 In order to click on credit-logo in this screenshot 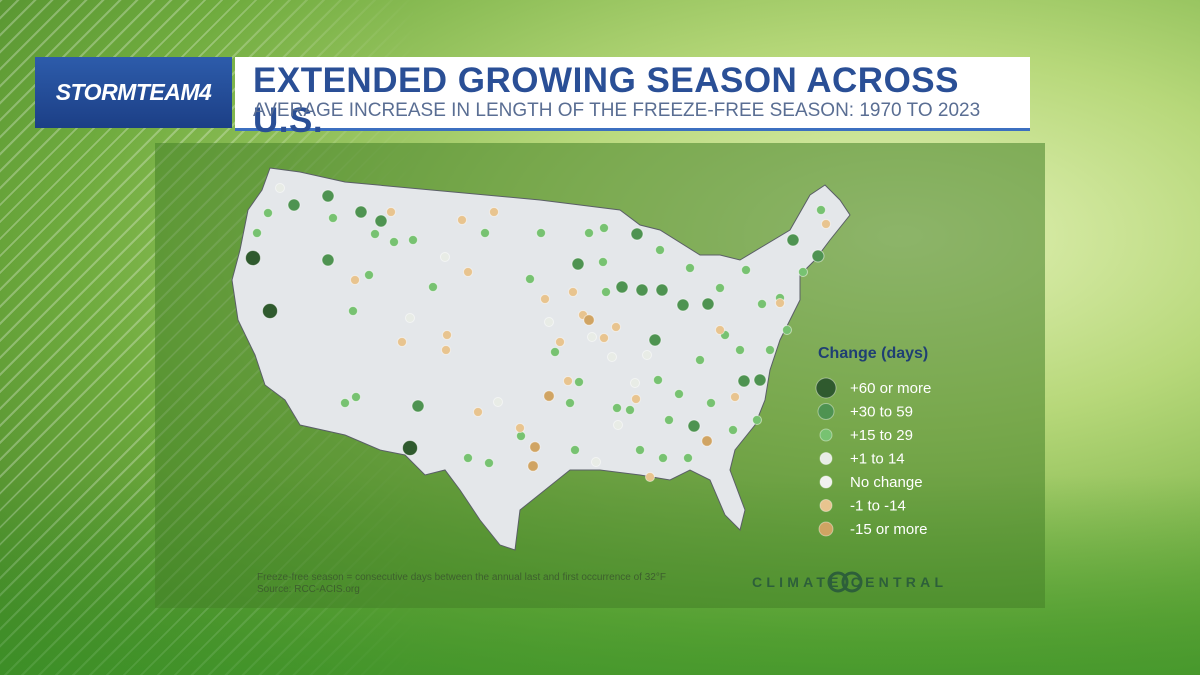, I will do `click(852, 582)`.